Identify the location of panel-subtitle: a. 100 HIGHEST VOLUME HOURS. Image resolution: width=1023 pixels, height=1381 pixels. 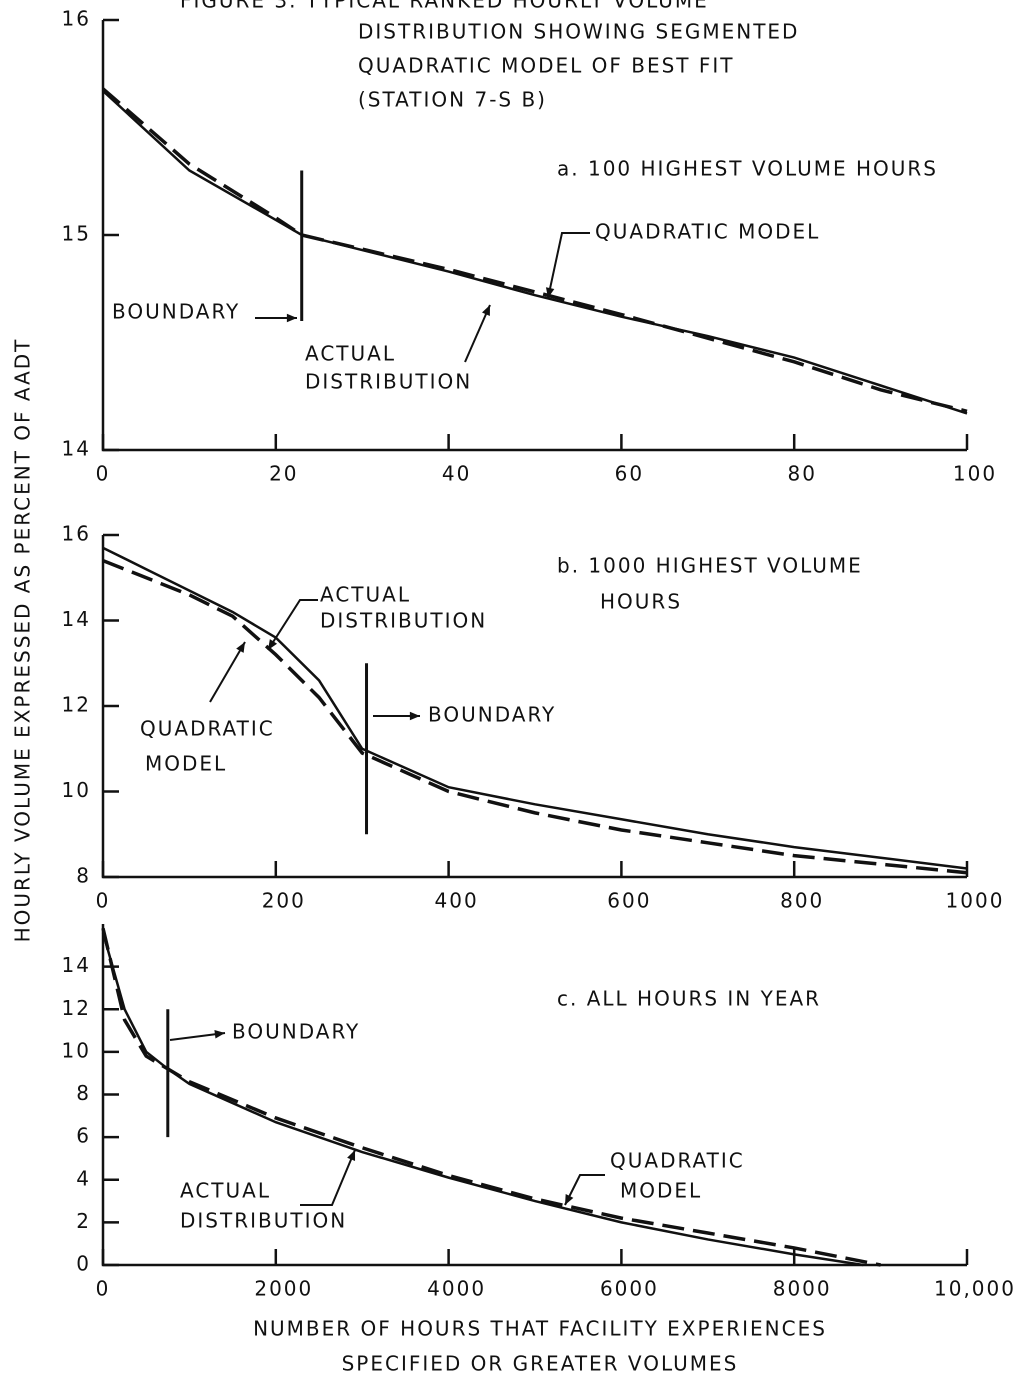
(747, 169).